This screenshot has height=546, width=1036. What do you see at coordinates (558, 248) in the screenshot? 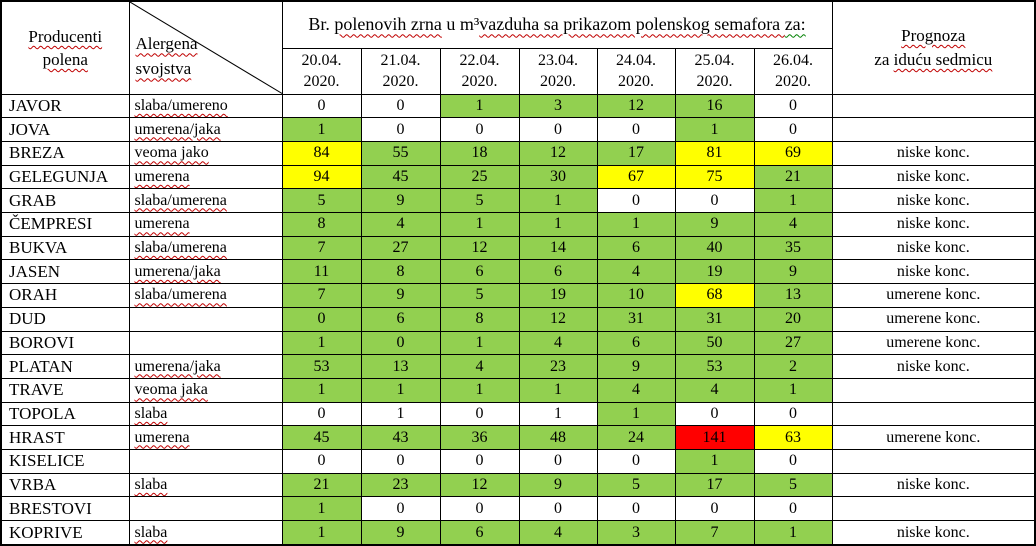
I see `pollen-count-cell: 14` at bounding box center [558, 248].